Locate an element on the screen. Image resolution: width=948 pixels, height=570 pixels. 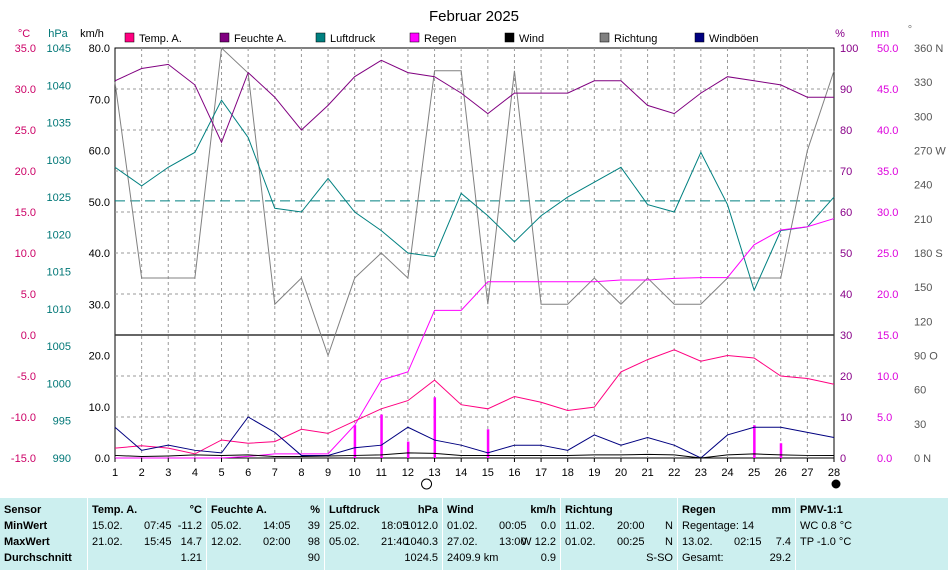
x-tick-label: 16 is located at coordinates (514, 473).